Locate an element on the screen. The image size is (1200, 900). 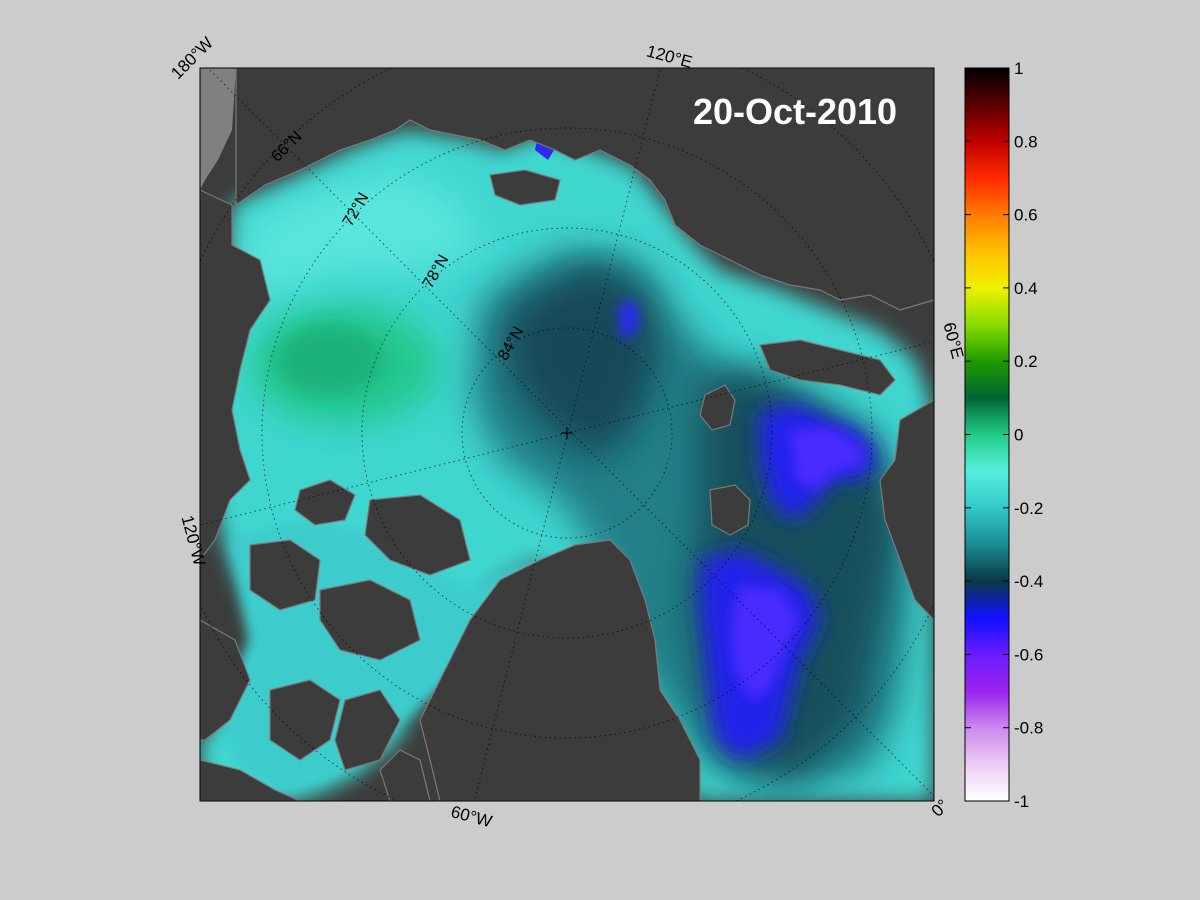
lon-label-120e: 120°E is located at coordinates (669, 56).